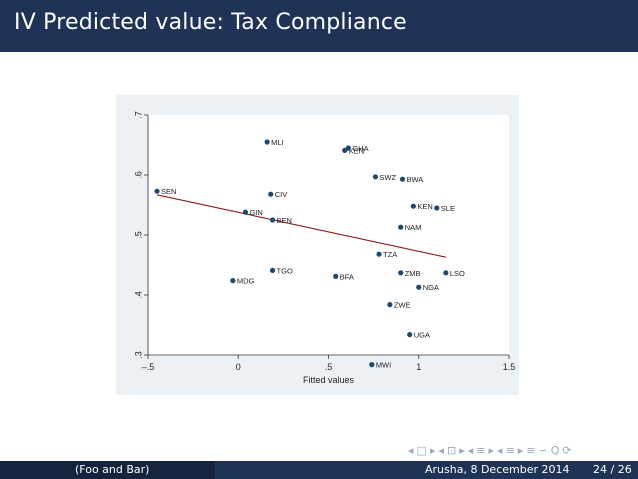  I want to click on x-axis-title: Fitted values, so click(329, 380).